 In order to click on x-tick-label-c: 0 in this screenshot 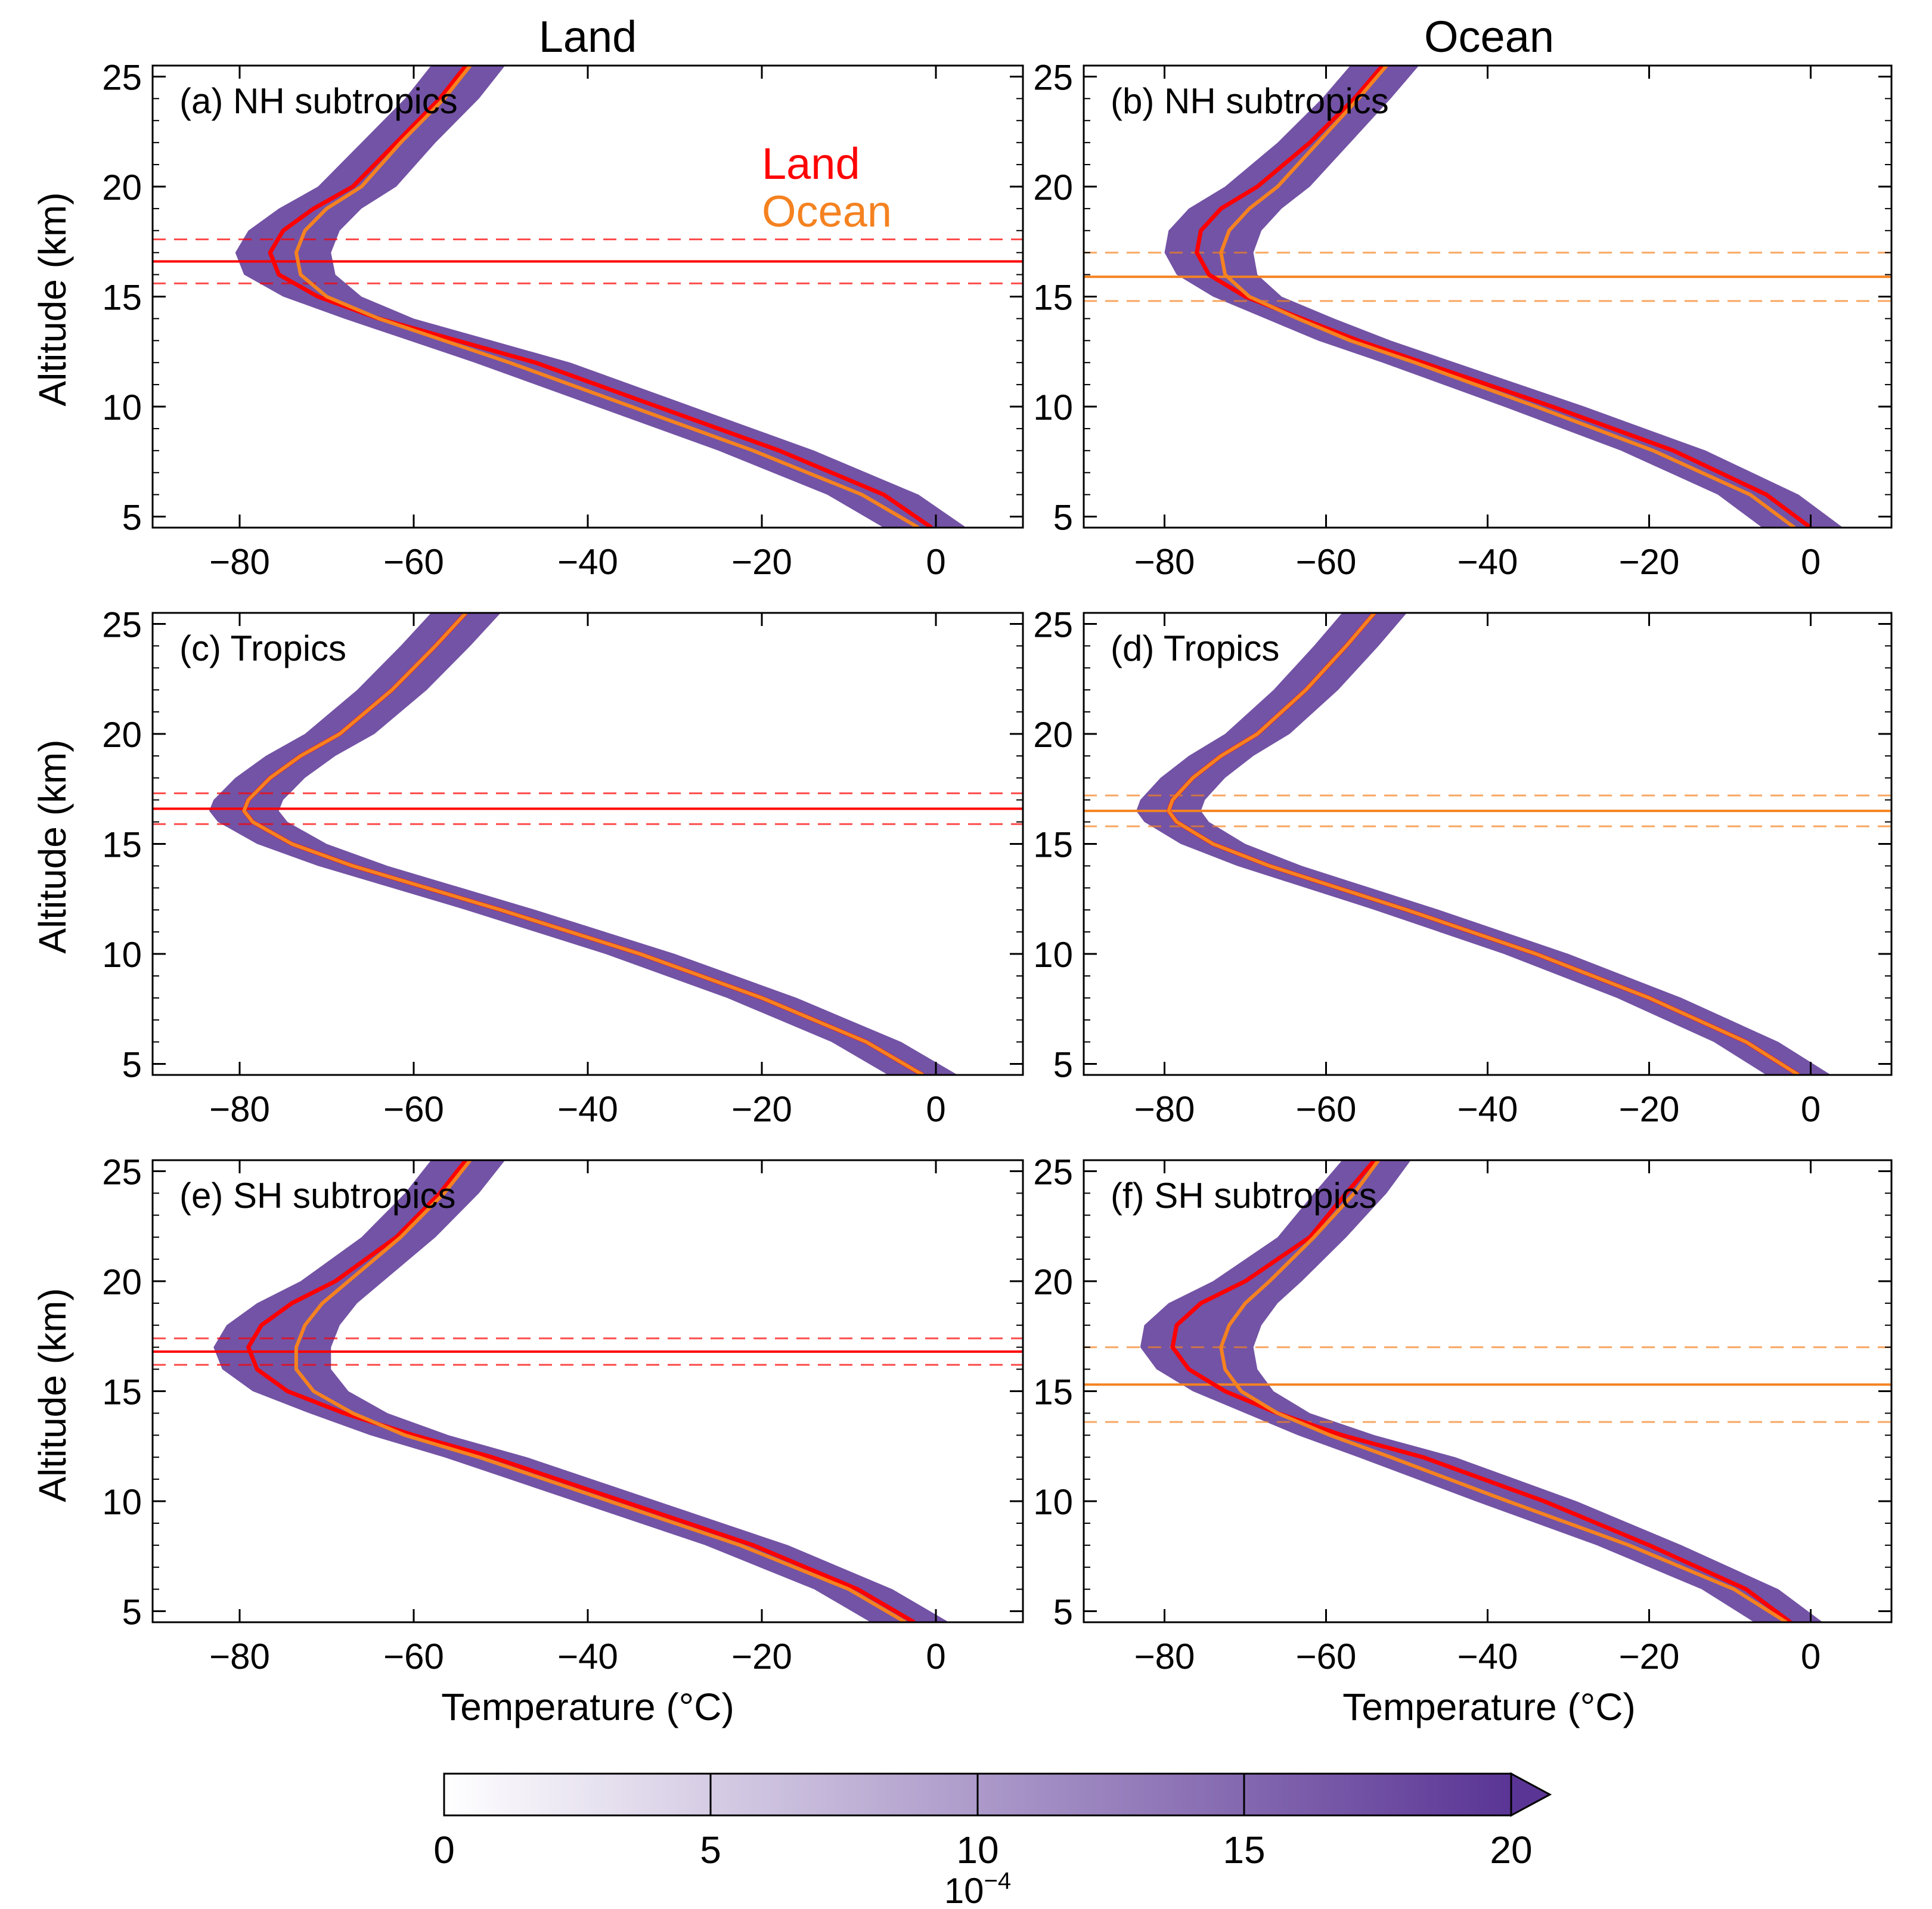, I will do `click(935, 1109)`.